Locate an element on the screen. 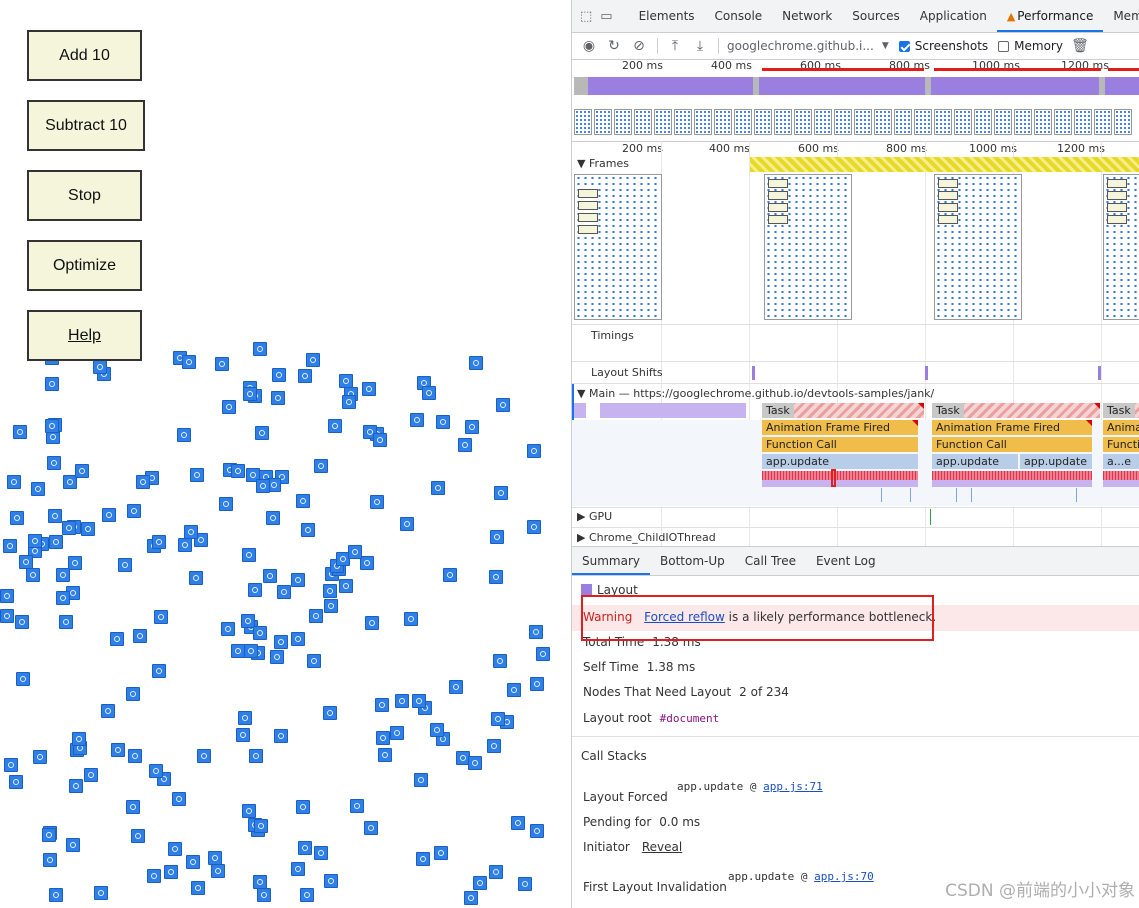 The height and width of the screenshot is (908, 1139). timings-track-label: Timings is located at coordinates (612, 335).